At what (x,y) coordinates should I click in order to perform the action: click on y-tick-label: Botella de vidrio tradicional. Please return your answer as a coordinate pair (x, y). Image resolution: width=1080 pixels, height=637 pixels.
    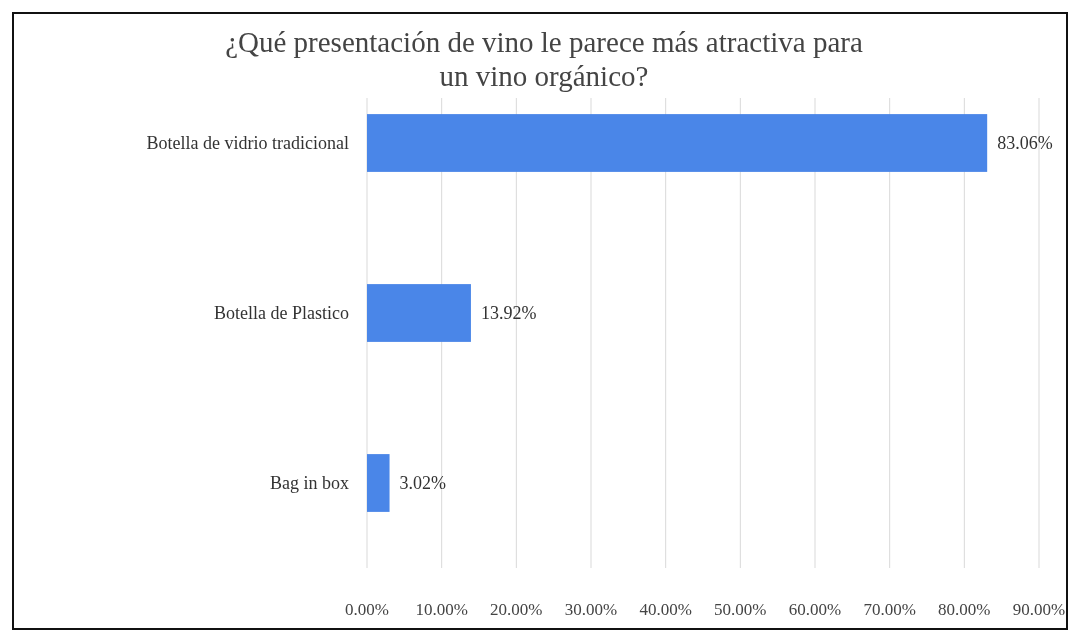
    Looking at the image, I should click on (247, 143).